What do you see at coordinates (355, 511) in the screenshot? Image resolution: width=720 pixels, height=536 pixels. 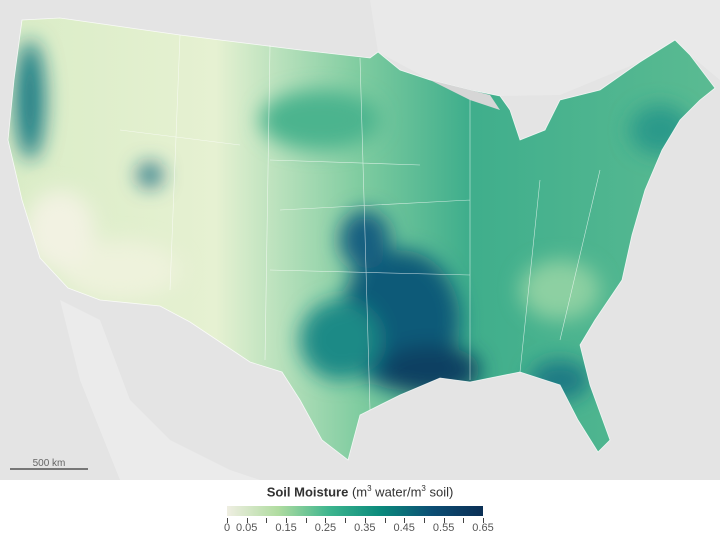 I see `legend-color-bar` at bounding box center [355, 511].